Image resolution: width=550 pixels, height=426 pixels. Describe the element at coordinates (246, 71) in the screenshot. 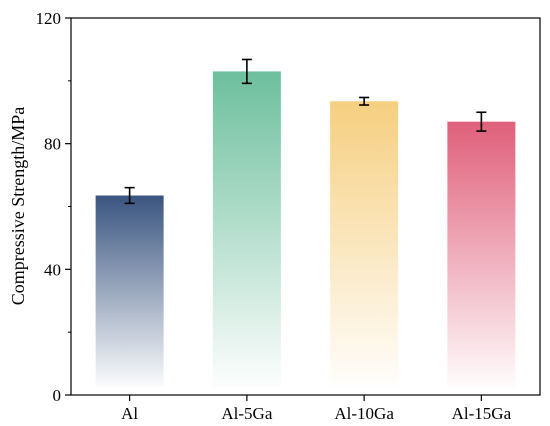

I see `error-bar-al-5ga` at that location.